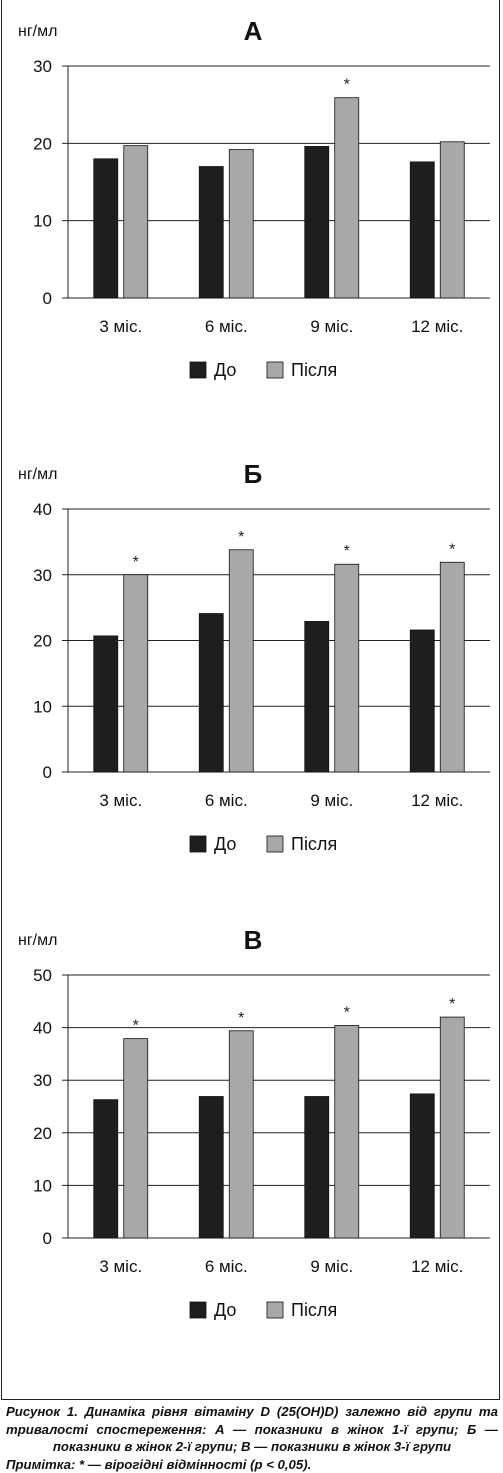 Image resolution: width=503 pixels, height=1473 pixels. Describe the element at coordinates (120, 1266) in the screenshot. I see `x-tick-label: 3 міс.` at that location.